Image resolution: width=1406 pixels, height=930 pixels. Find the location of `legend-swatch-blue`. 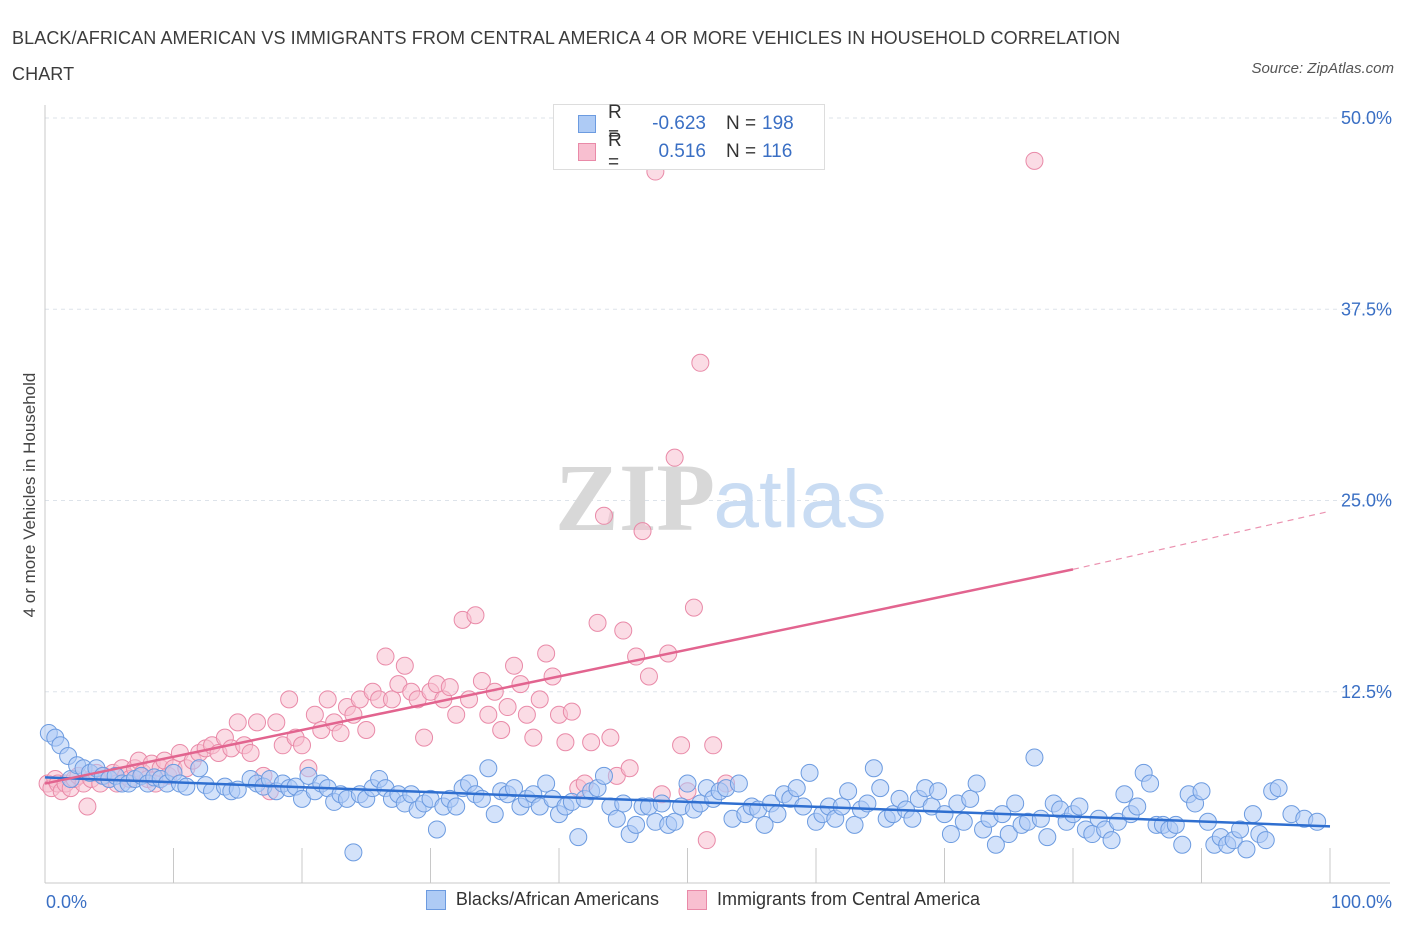

legend-swatch-blue is located at coordinates (435, 899).